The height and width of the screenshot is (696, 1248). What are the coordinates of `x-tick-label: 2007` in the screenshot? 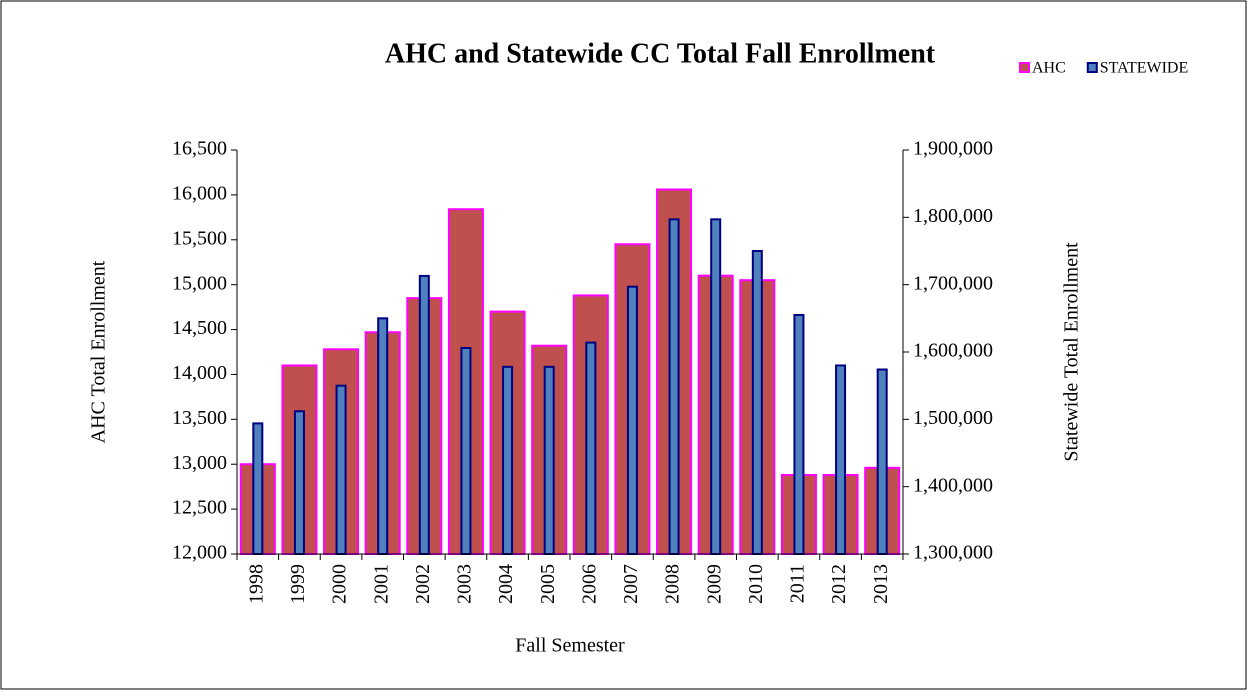 It's located at (631, 584).